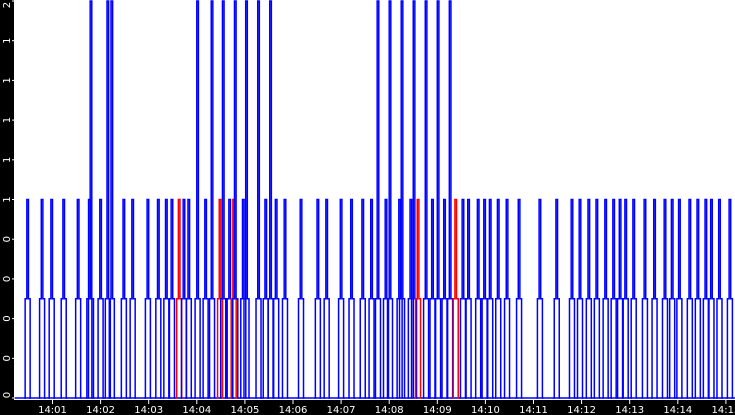  What do you see at coordinates (196, 410) in the screenshot?
I see `x-tick-label: 14:04` at bounding box center [196, 410].